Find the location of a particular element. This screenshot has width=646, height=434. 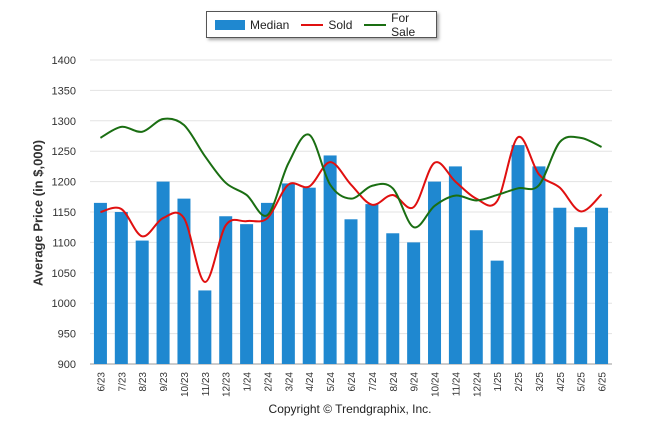

x-tick-label: 9/23 is located at coordinates (164, 382).